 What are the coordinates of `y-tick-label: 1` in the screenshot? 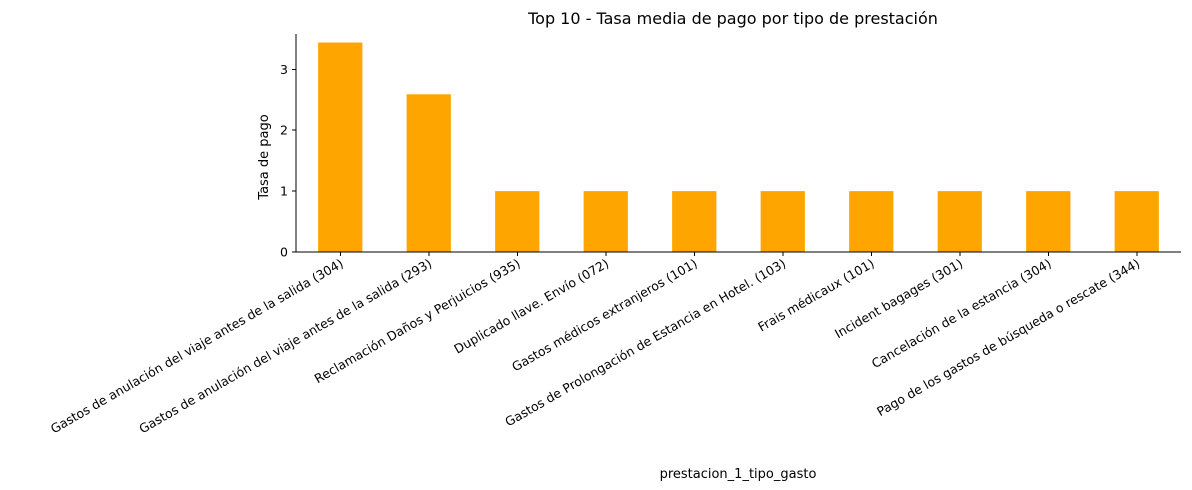 It's located at (284, 191).